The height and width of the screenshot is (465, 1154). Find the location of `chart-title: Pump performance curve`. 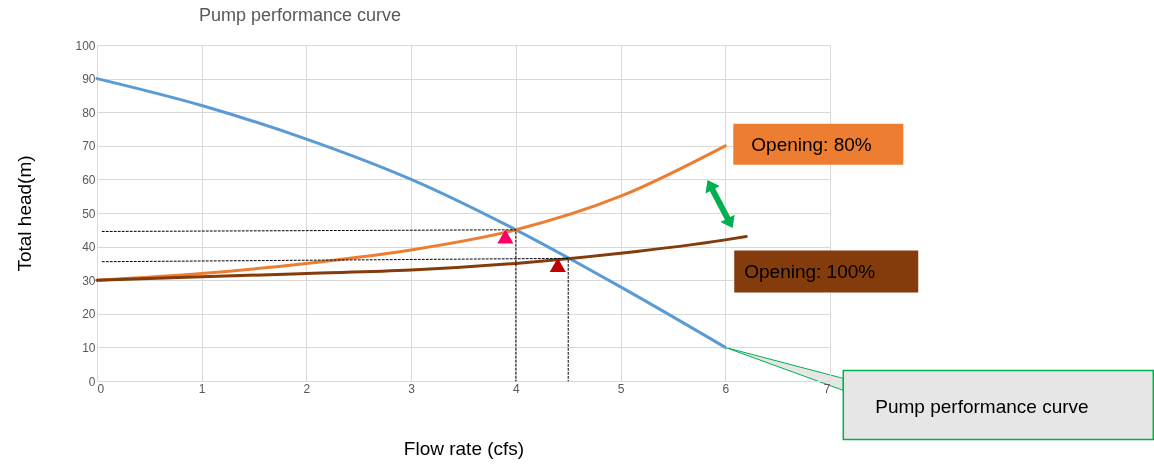

chart-title: Pump performance curve is located at coordinates (300, 15).